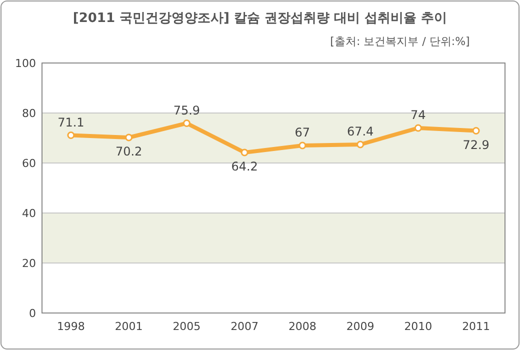  Describe the element at coordinates (418, 326) in the screenshot. I see `x-tick-label: 2010` at that location.